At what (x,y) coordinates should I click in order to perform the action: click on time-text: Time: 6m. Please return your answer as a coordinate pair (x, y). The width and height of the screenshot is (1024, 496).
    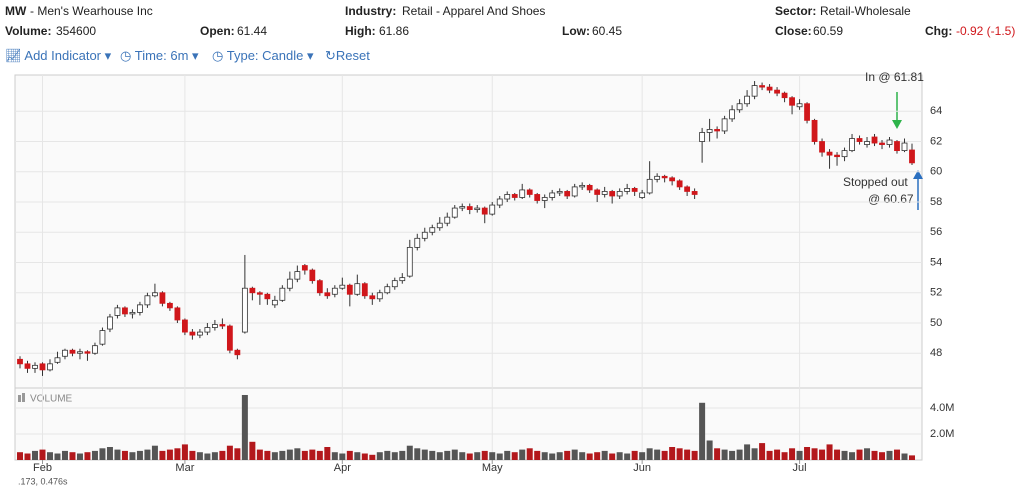
    Looking at the image, I should click on (161, 55).